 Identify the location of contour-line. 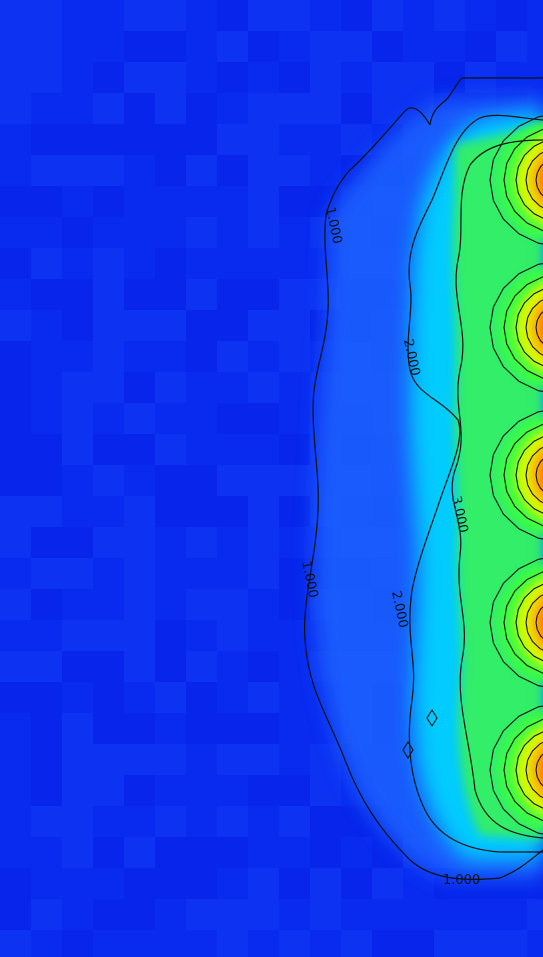
(497, 489).